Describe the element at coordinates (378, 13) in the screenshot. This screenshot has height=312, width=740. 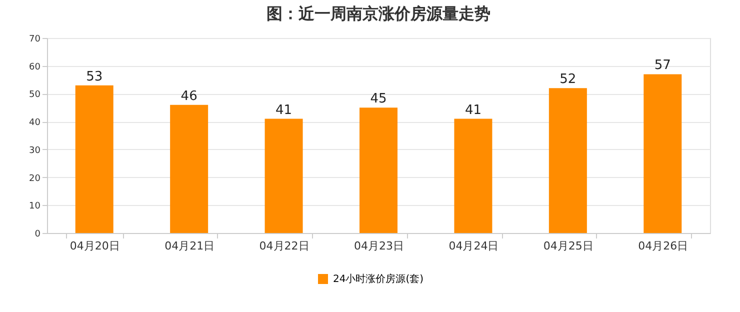
I see `chart-title: 图：近一周南京涨价房源量走势` at that location.